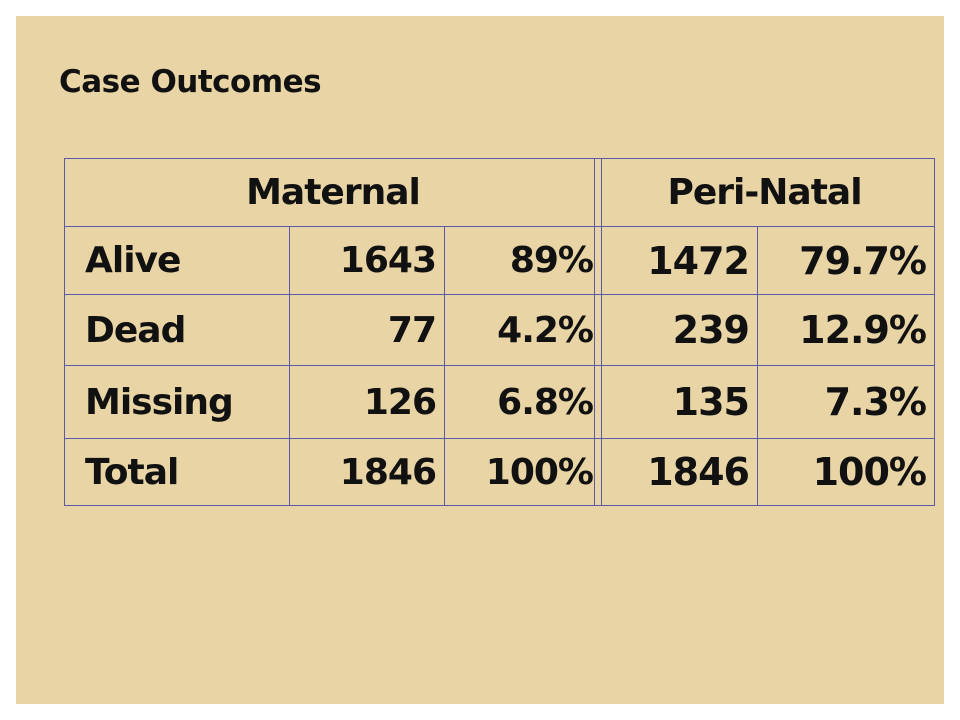  What do you see at coordinates (764, 192) in the screenshot?
I see `perinatal-header: Peri-Natal` at bounding box center [764, 192].